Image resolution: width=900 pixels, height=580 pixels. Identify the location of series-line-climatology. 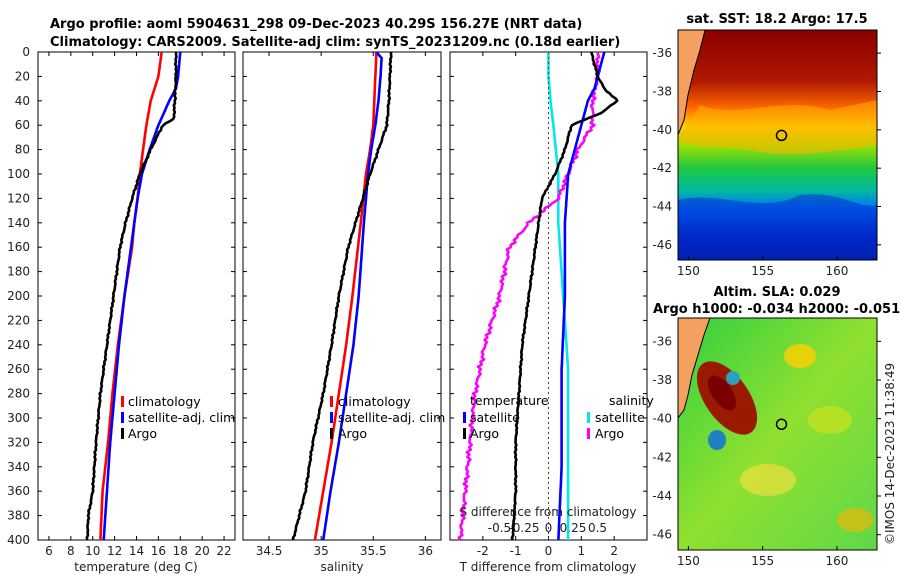
(345, 296).